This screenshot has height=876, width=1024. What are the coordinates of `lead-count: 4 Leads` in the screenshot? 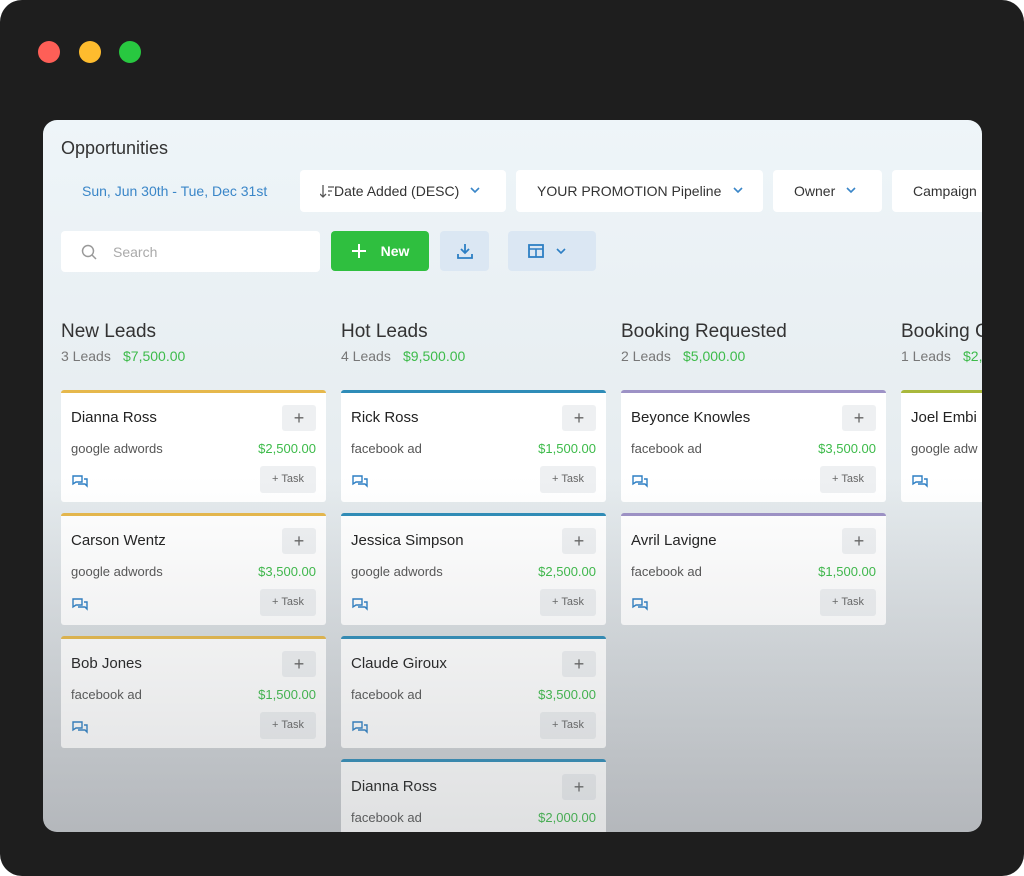 It's located at (366, 356).